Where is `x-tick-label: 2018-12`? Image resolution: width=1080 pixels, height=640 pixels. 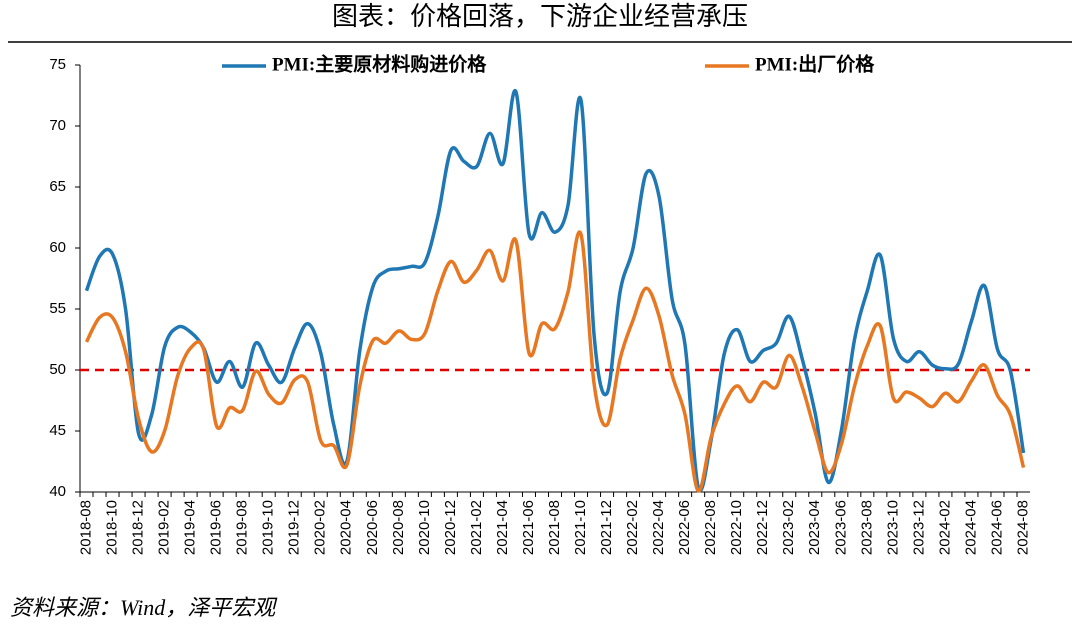 x-tick-label: 2018-12 is located at coordinates (138, 527).